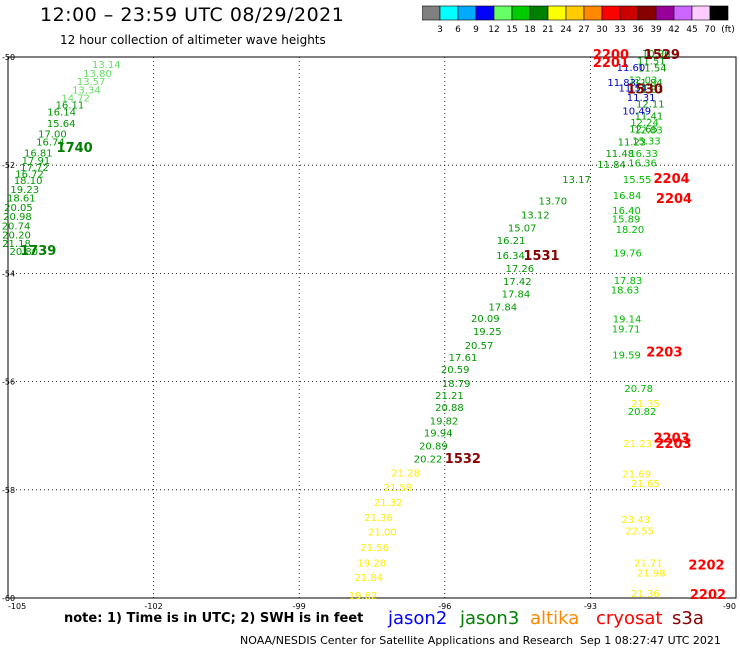  I want to click on wave-height-label: 18.61, so click(21, 199).